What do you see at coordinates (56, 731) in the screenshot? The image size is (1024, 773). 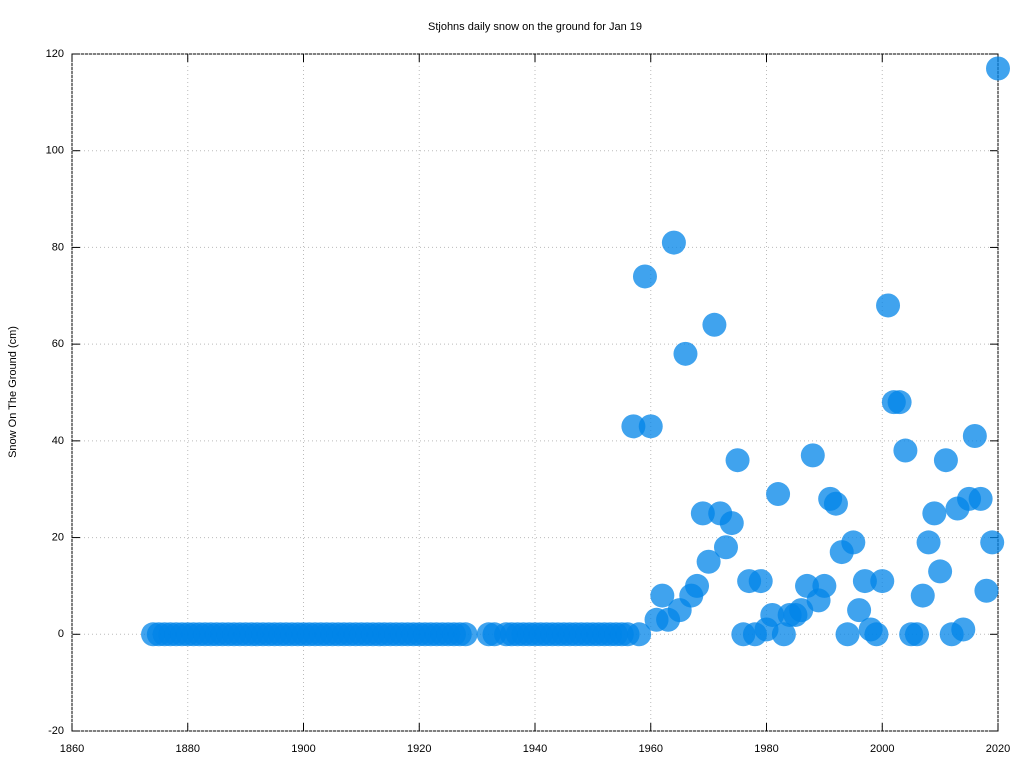 I see `y-tick-label: -20` at bounding box center [56, 731].